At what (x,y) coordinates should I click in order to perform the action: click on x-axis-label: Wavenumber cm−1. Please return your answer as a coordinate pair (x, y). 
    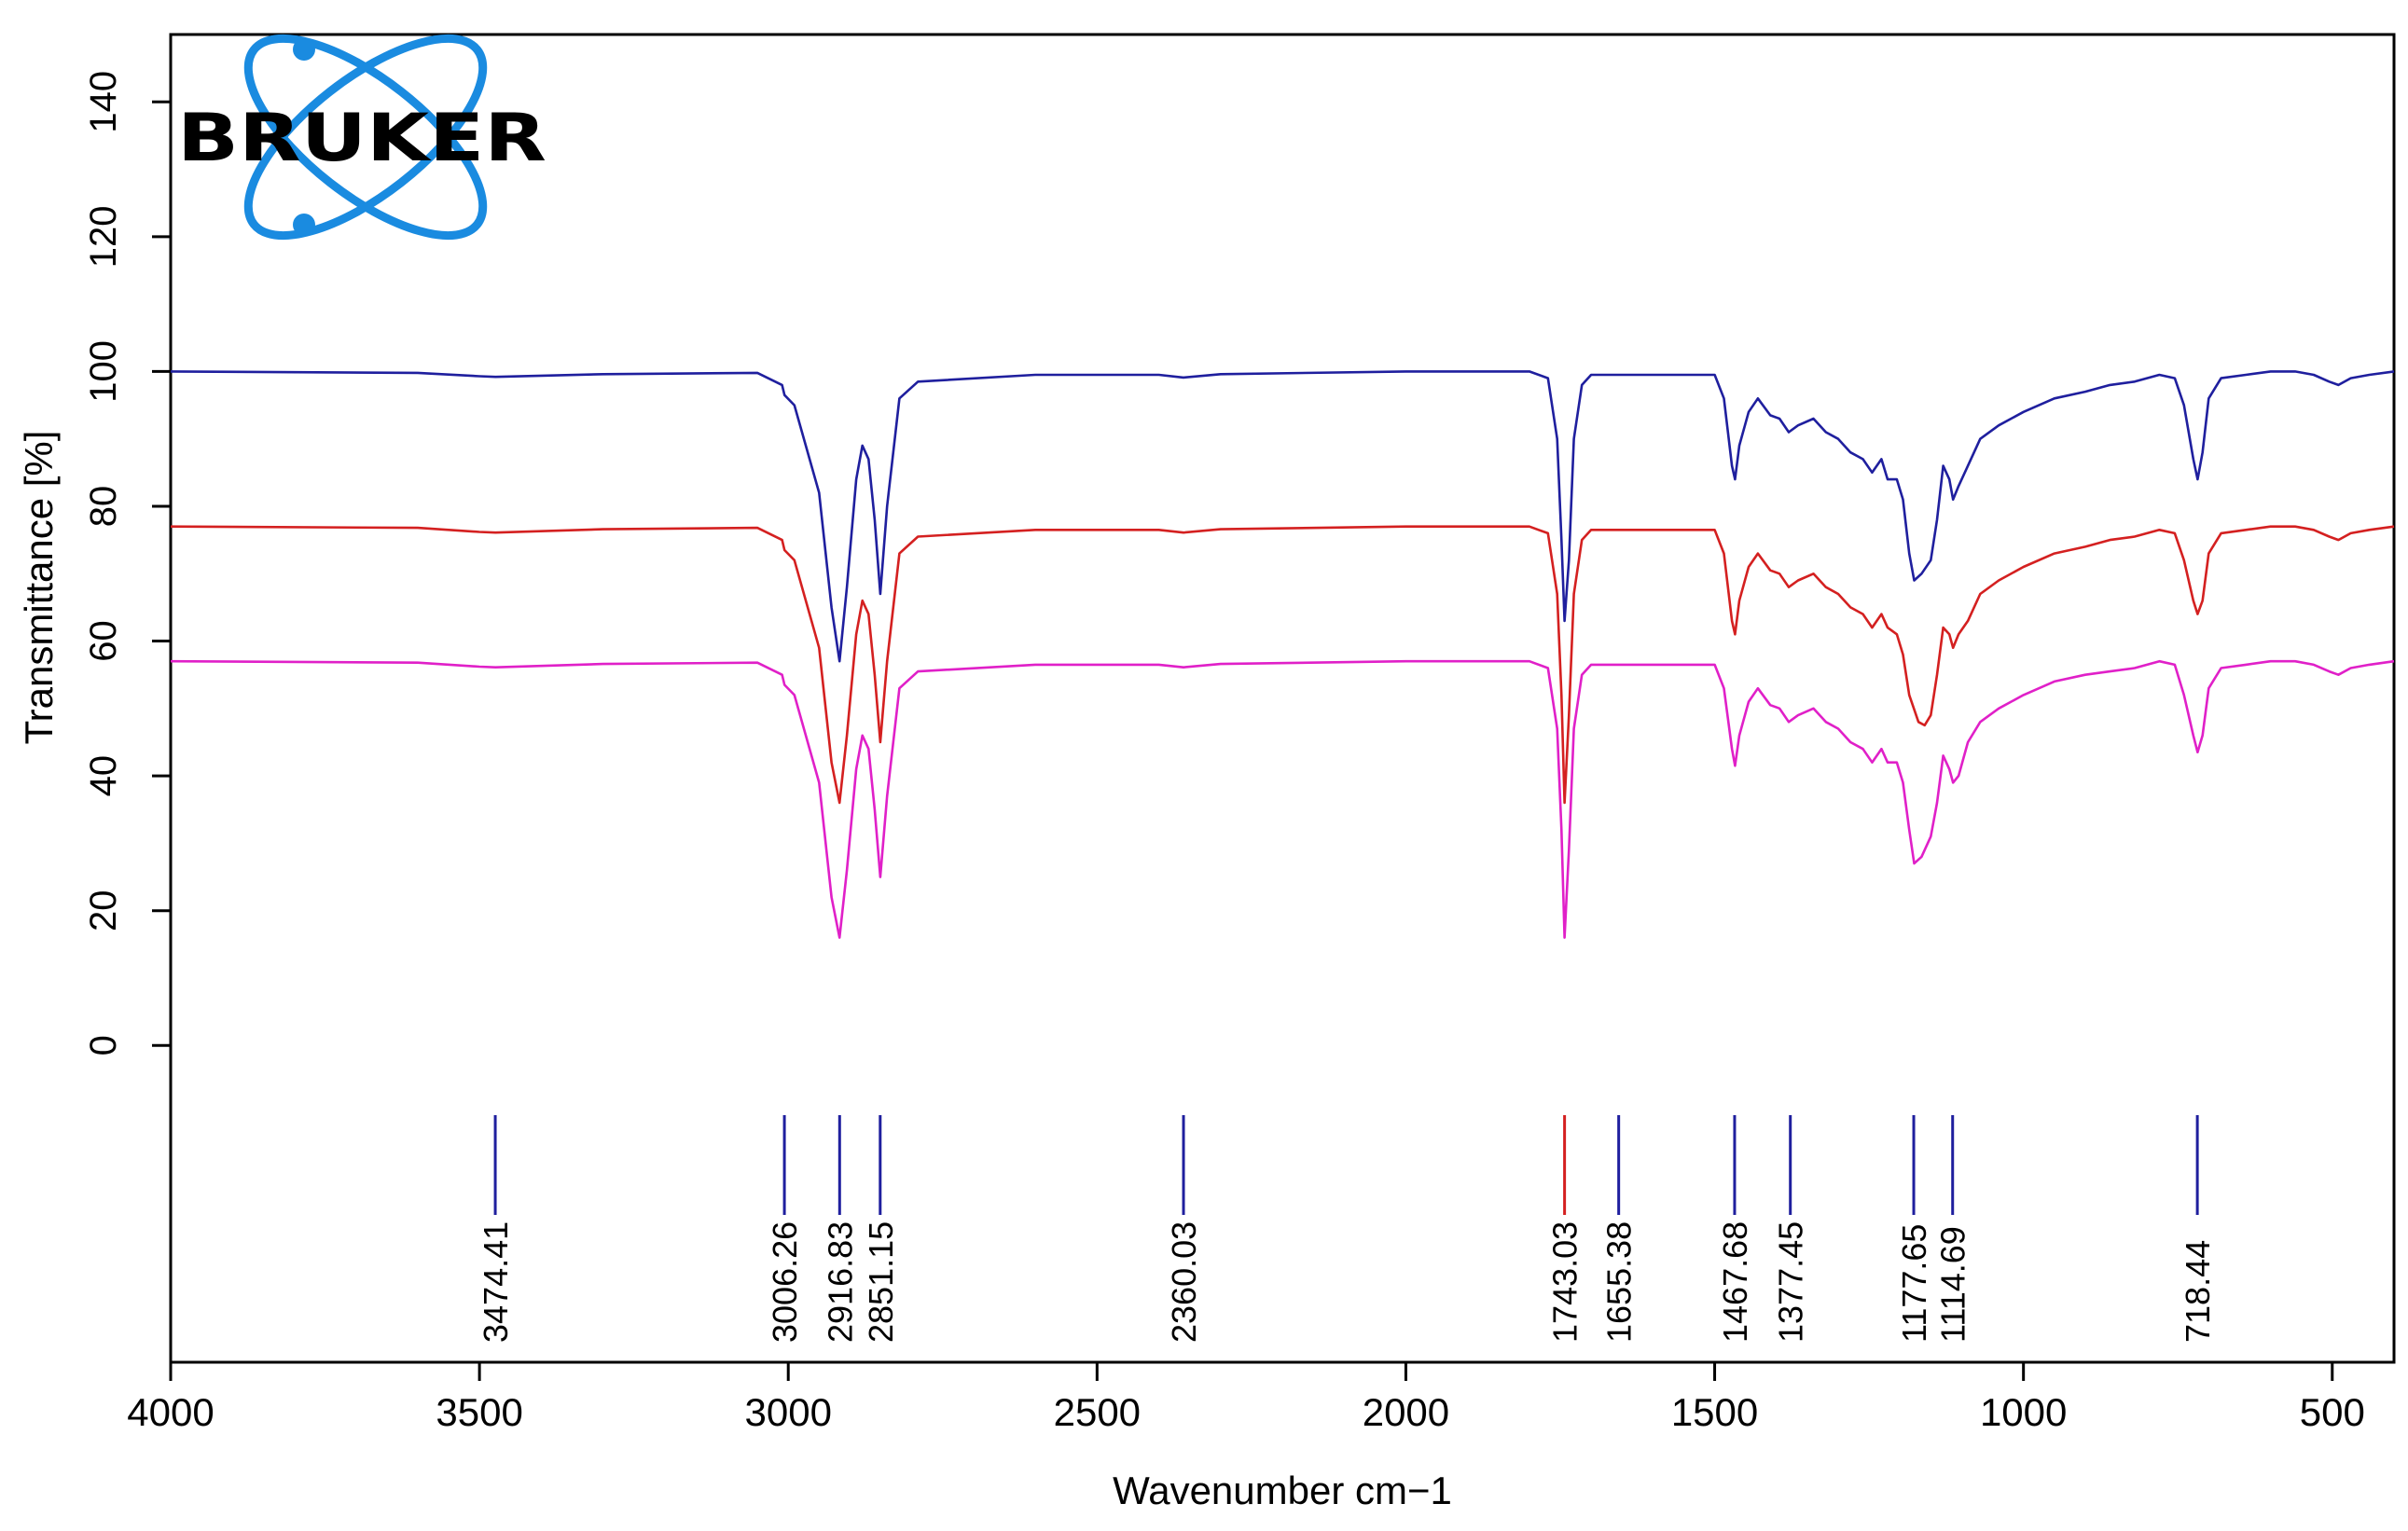
    Looking at the image, I should click on (1282, 1490).